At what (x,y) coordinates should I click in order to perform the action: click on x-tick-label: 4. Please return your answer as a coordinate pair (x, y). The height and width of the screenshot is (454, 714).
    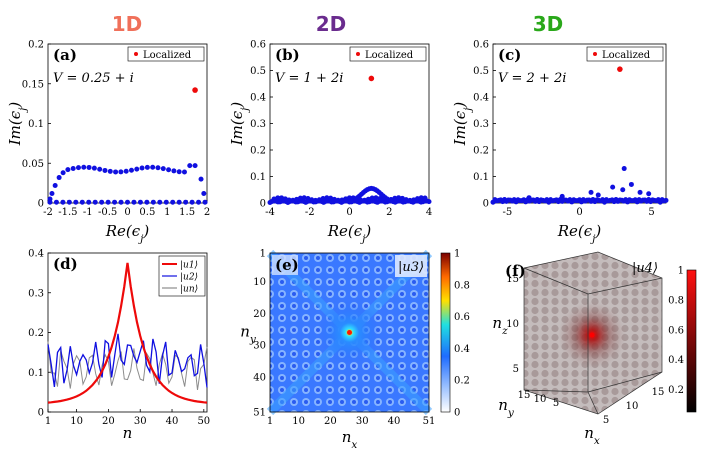
    Looking at the image, I should click on (429, 212).